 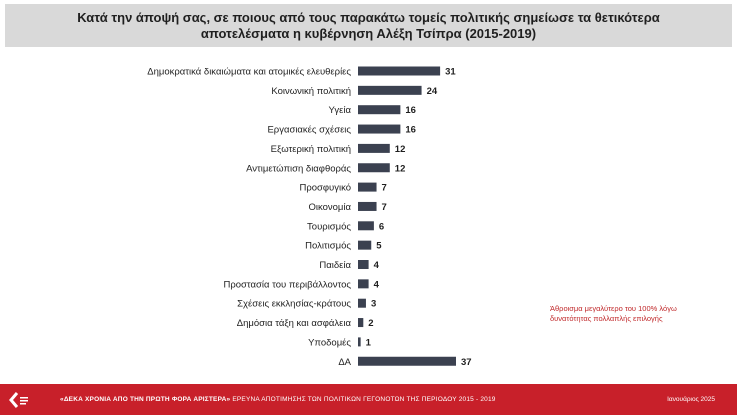 What do you see at coordinates (329, 226) in the screenshot?
I see `category-label: Τουρισμός` at bounding box center [329, 226].